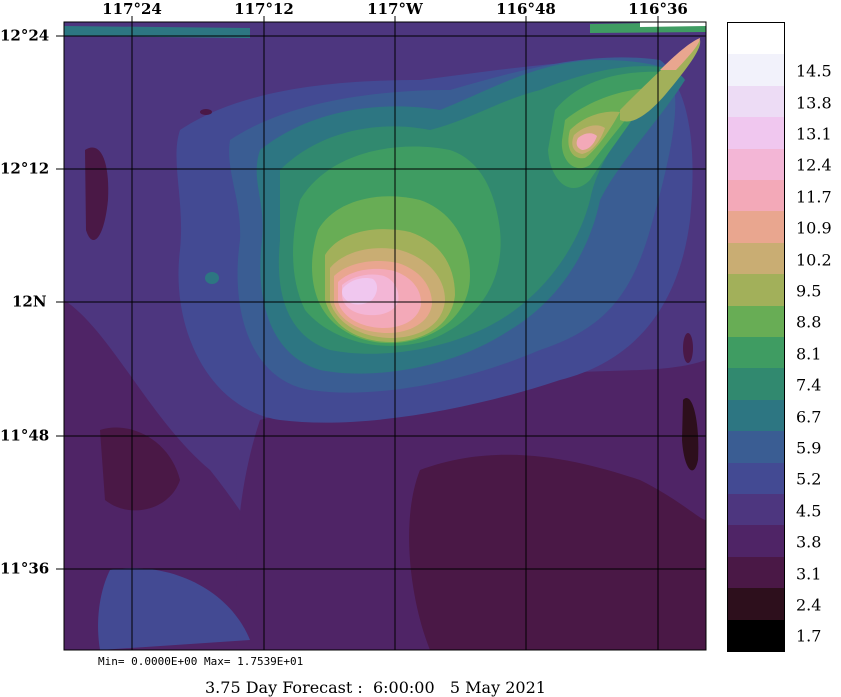  What do you see at coordinates (814, 102) in the screenshot?
I see `legend-label: 13.8` at bounding box center [814, 102].